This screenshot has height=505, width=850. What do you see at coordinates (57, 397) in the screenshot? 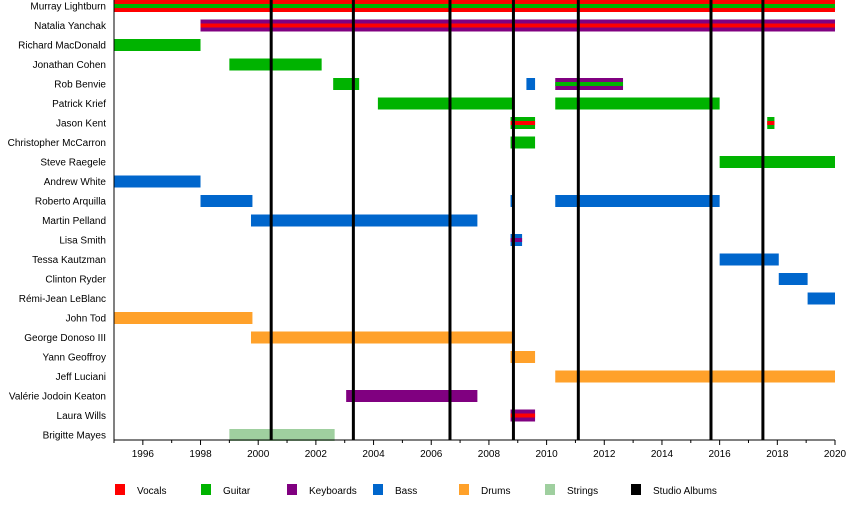
I see `member-label: Valérie Jodoin Keaton` at bounding box center [57, 397].